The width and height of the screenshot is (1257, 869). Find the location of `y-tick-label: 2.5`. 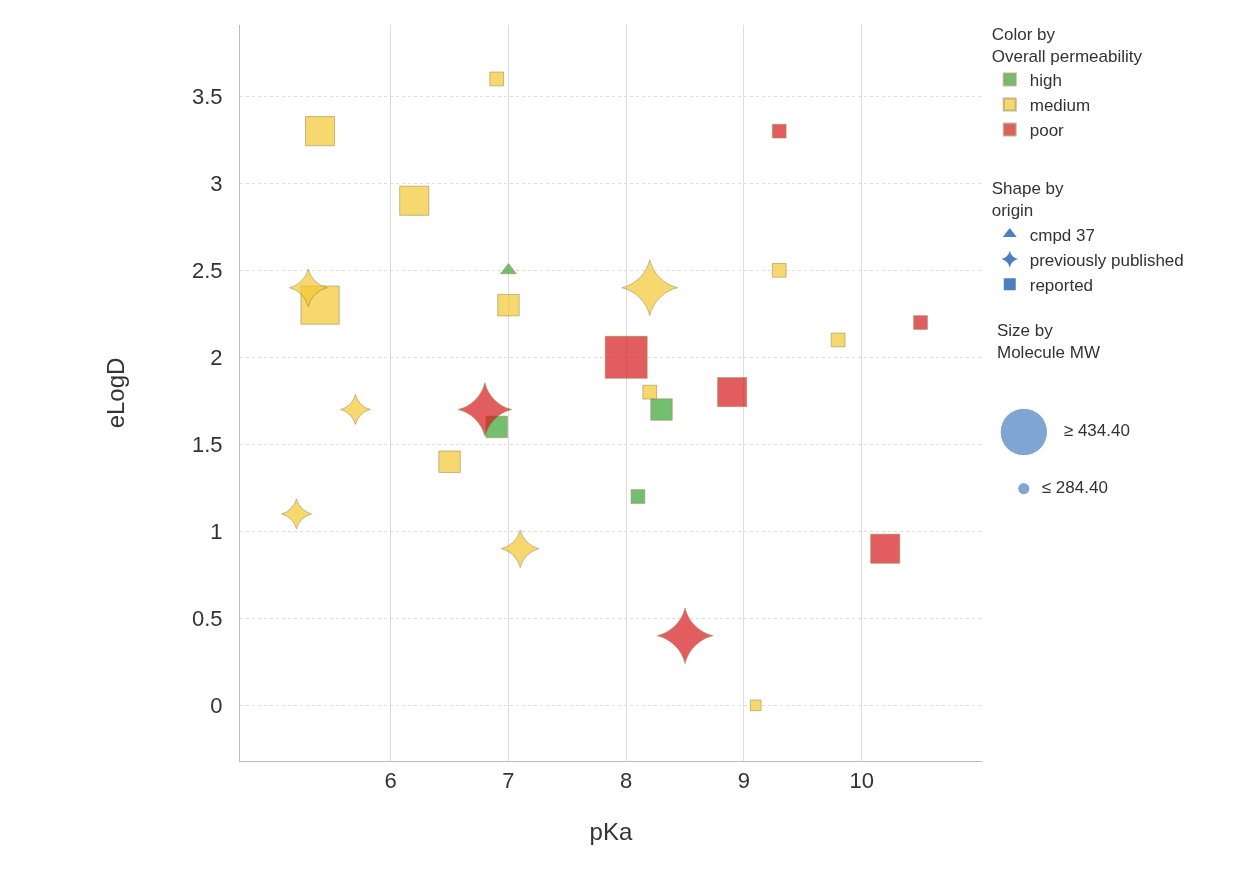

y-tick-label: 2.5 is located at coordinates (207, 271).